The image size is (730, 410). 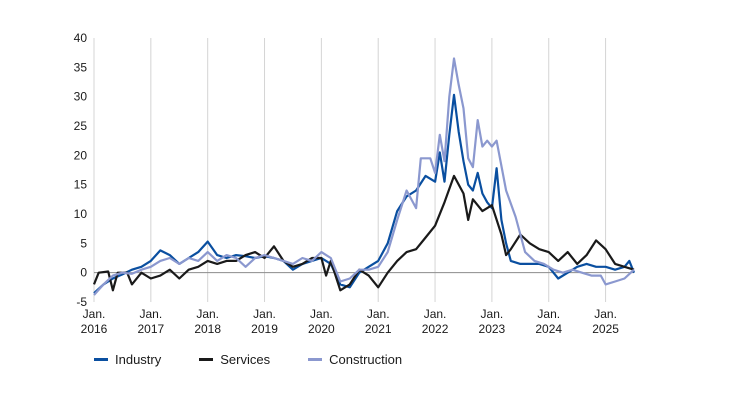 What do you see at coordinates (435, 329) in the screenshot?
I see `x-tick-label: 2022` at bounding box center [435, 329].